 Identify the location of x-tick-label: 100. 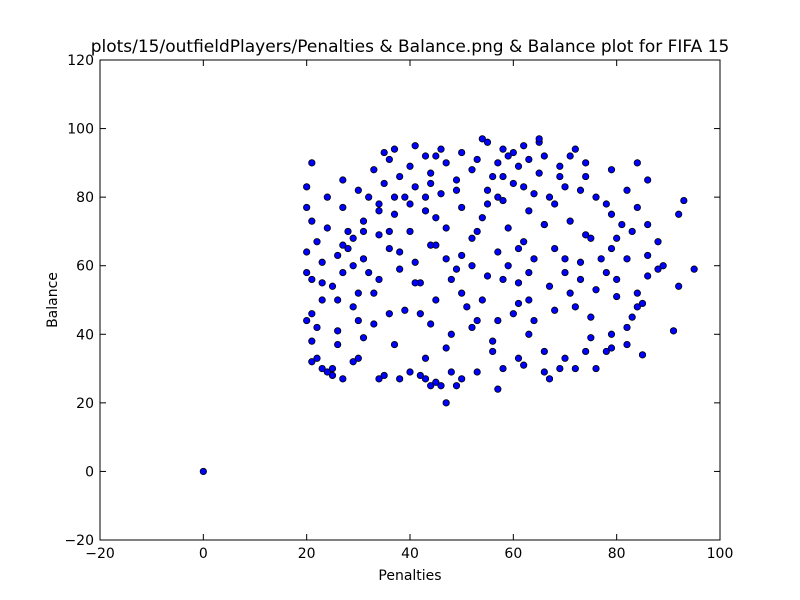
(720, 554).